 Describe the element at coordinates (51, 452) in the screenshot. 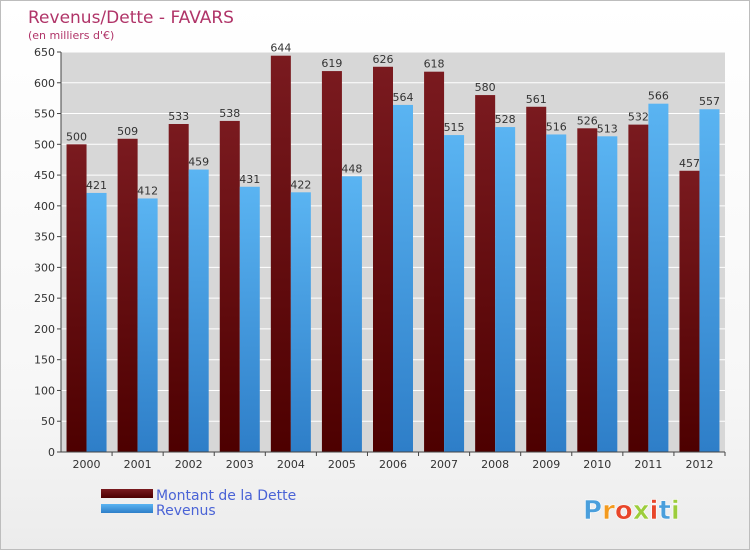

I see `y-tick-label: 0` at that location.